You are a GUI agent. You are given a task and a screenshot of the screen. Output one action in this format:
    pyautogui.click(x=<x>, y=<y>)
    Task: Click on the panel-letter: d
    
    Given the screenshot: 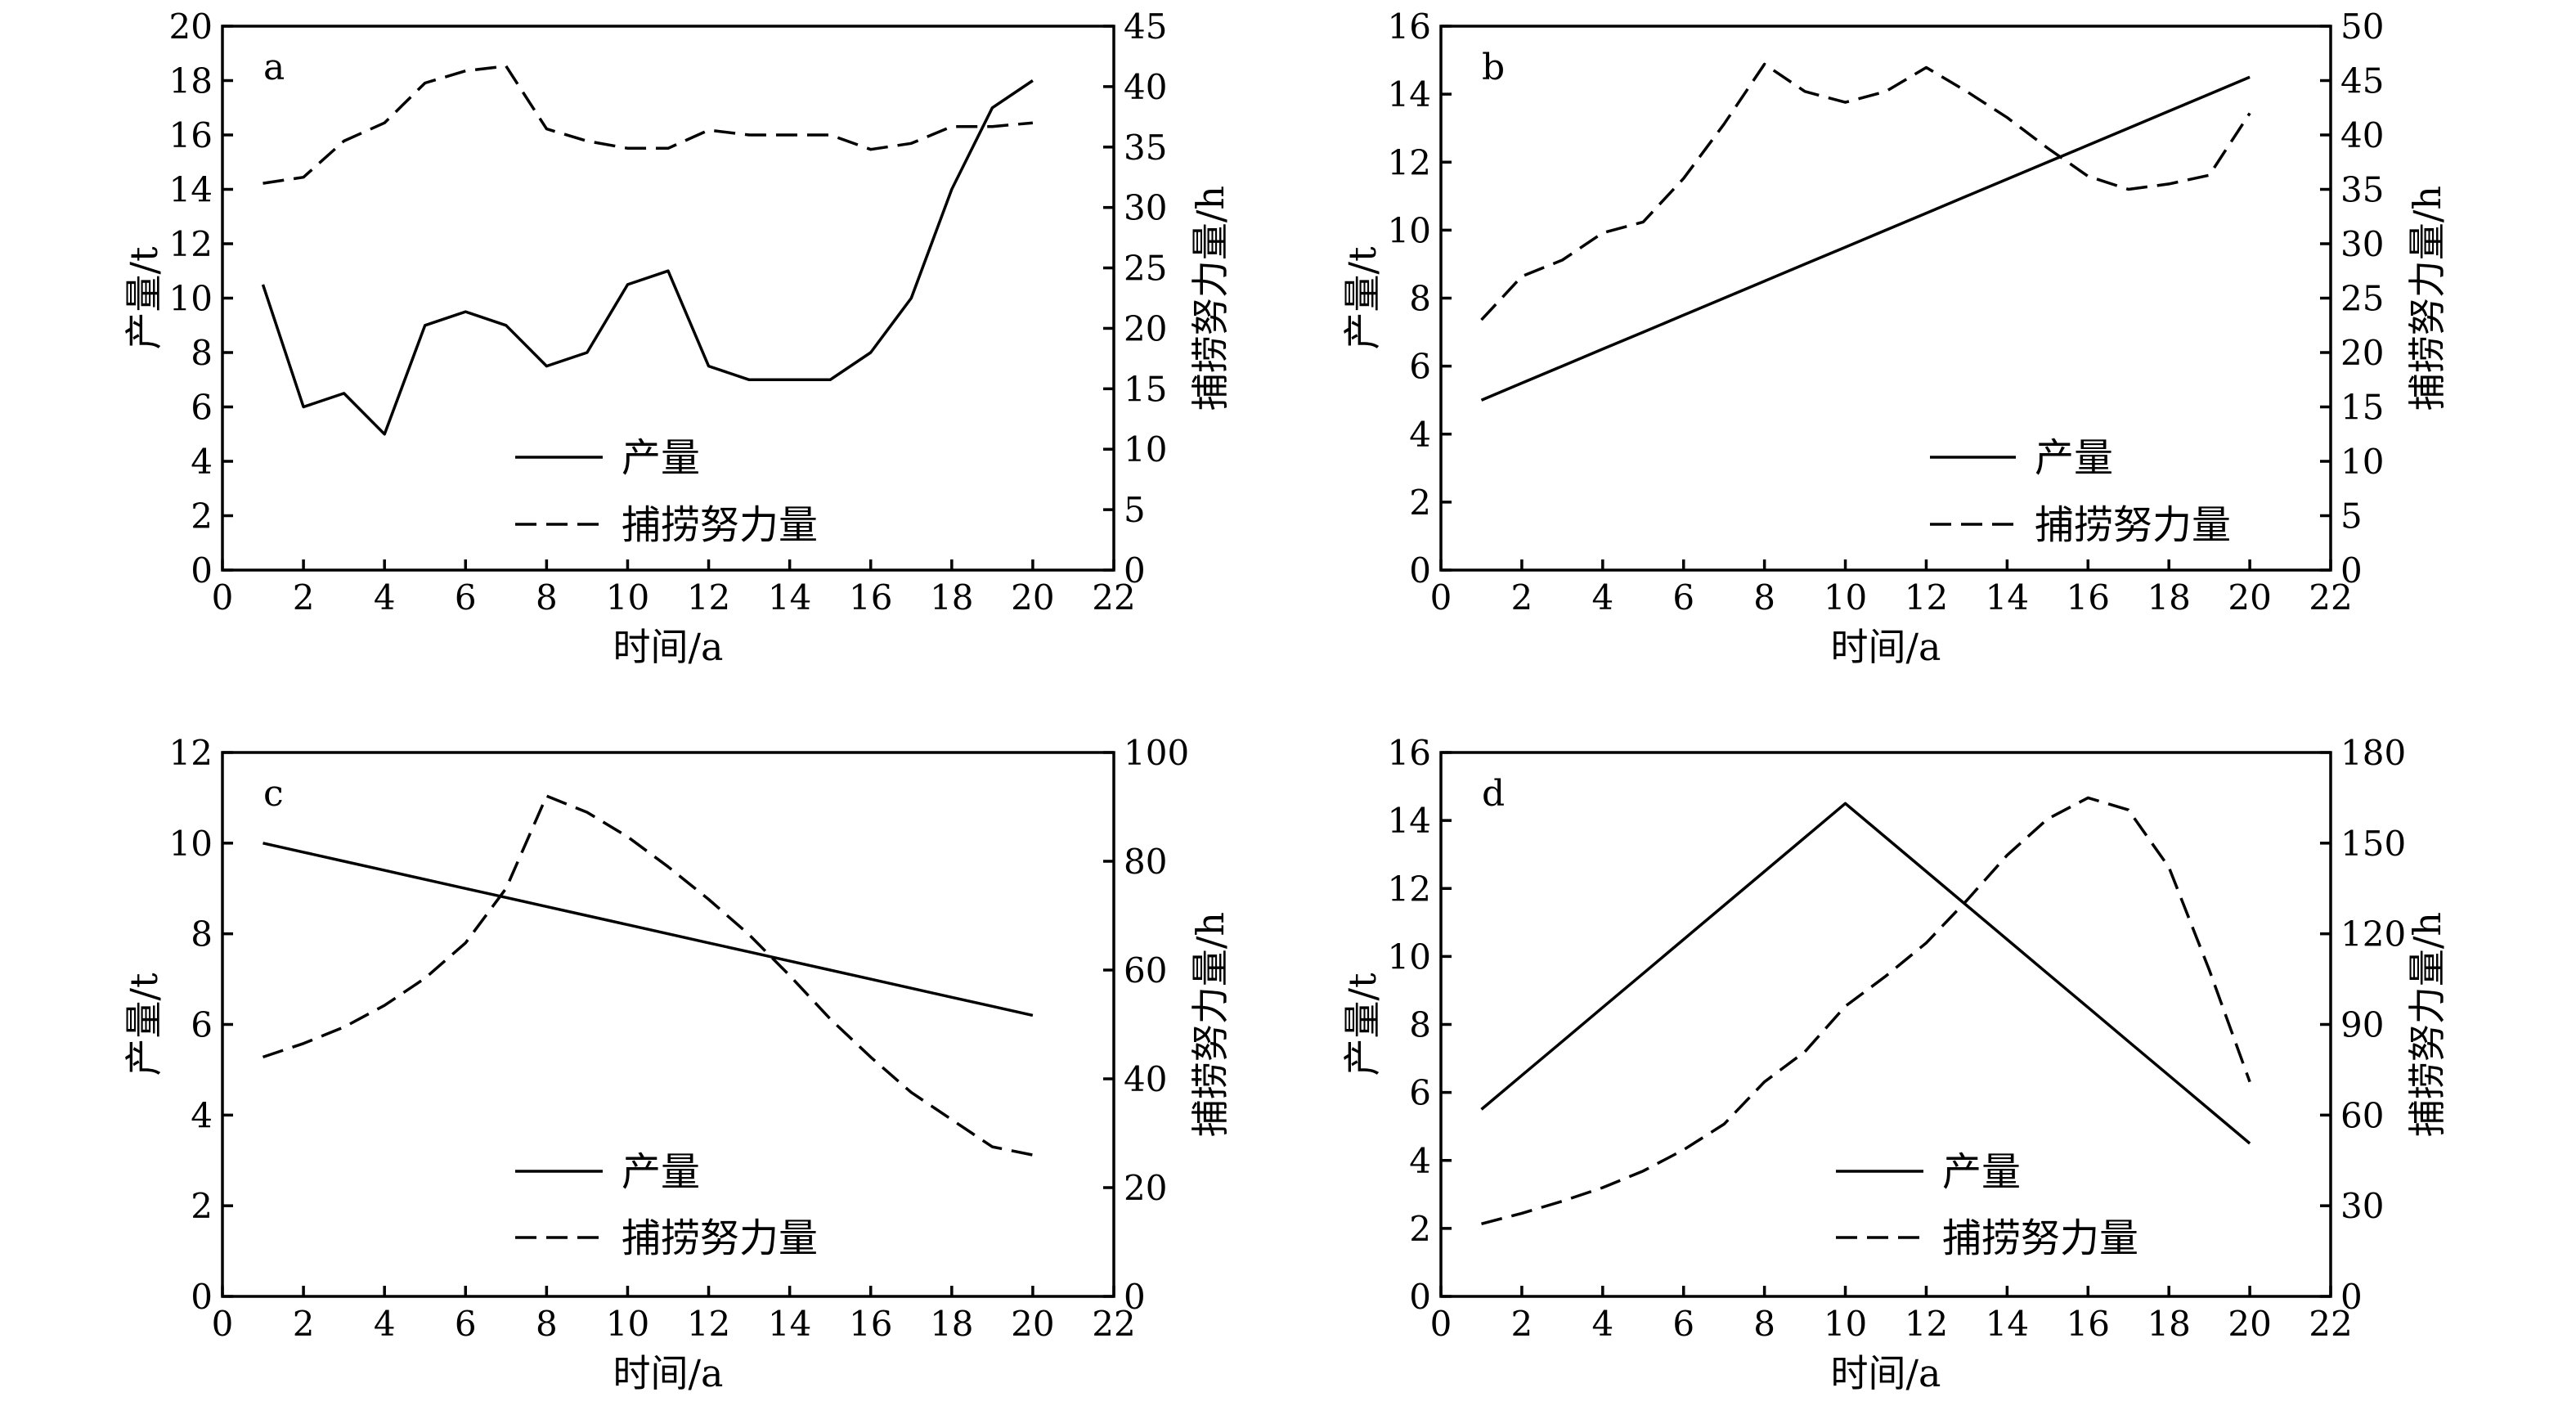 What is the action you would take?
    pyautogui.click(x=1493, y=794)
    